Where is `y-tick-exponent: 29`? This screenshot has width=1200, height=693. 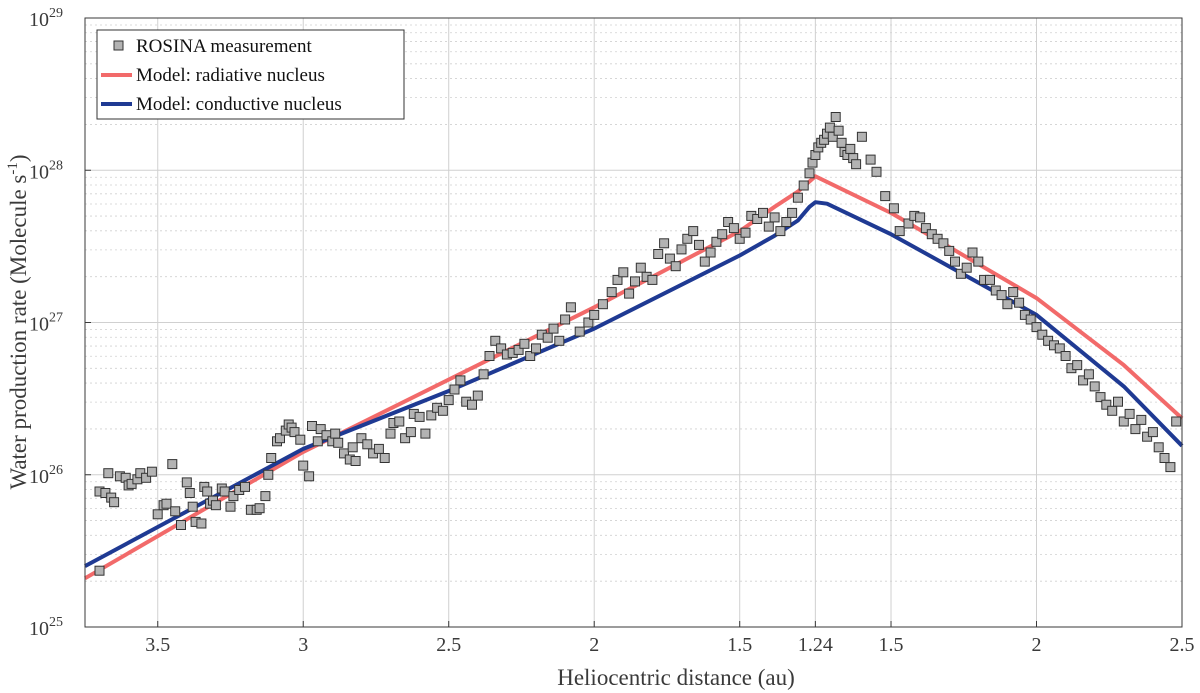 y-tick-exponent: 29 is located at coordinates (56, 13).